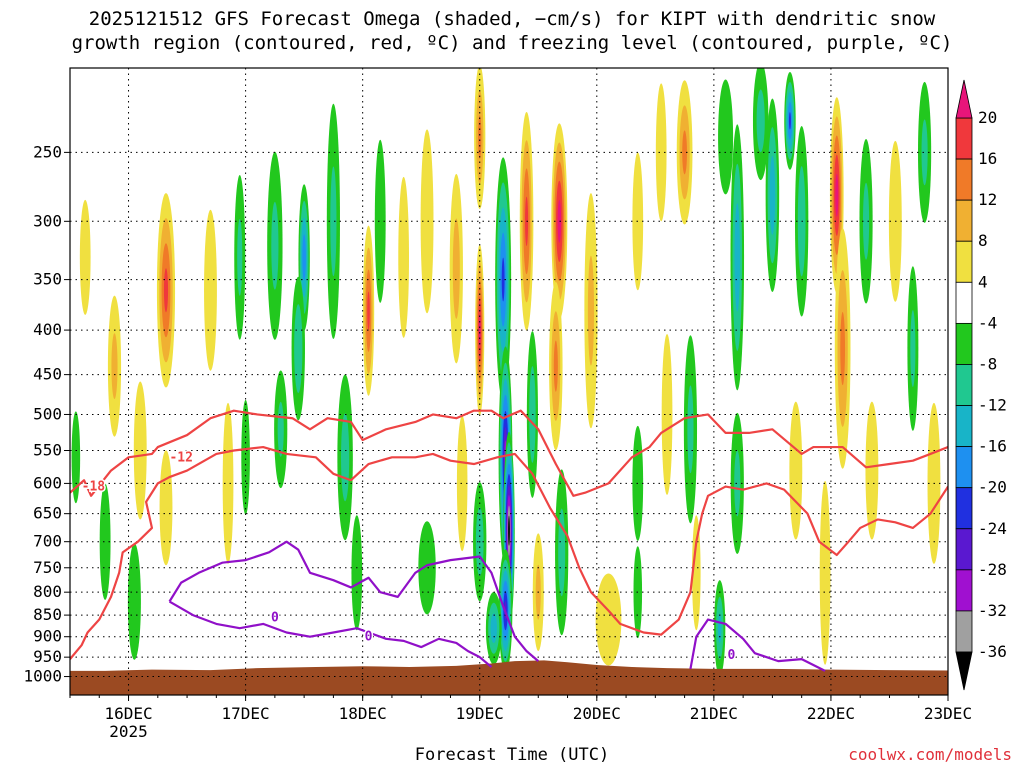 Image resolution: width=1024 pixels, height=768 pixels. I want to click on y-tick-label: 850, so click(47, 614).